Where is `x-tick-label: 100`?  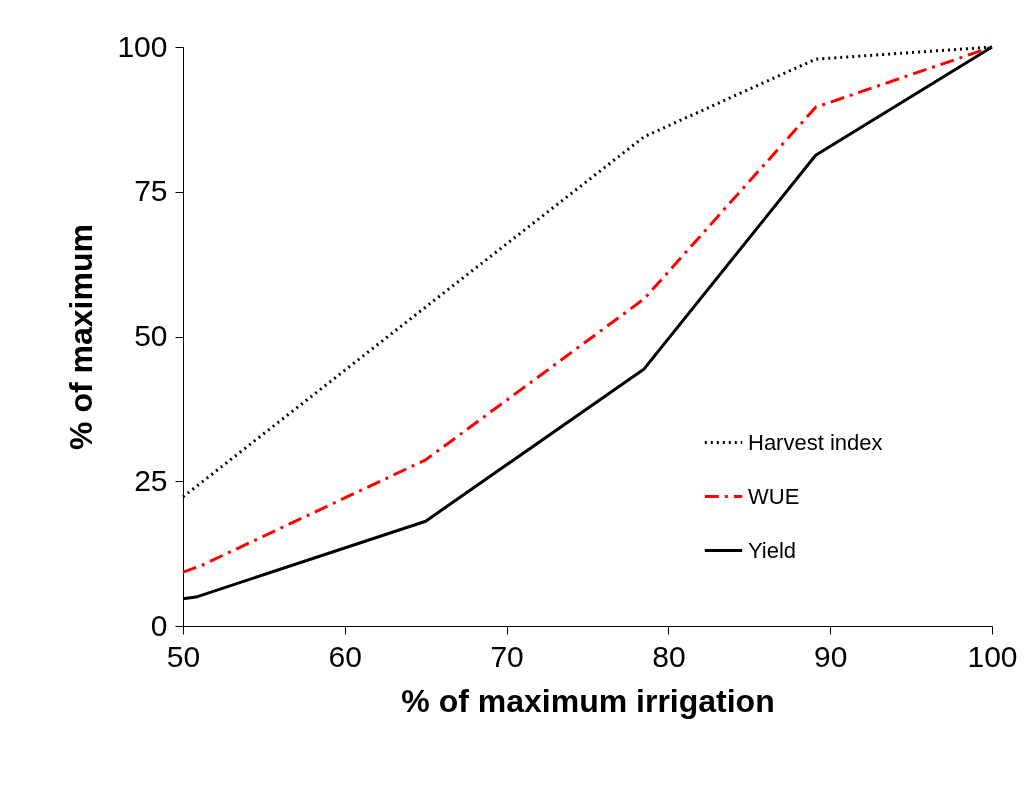
x-tick-label: 100 is located at coordinates (992, 656).